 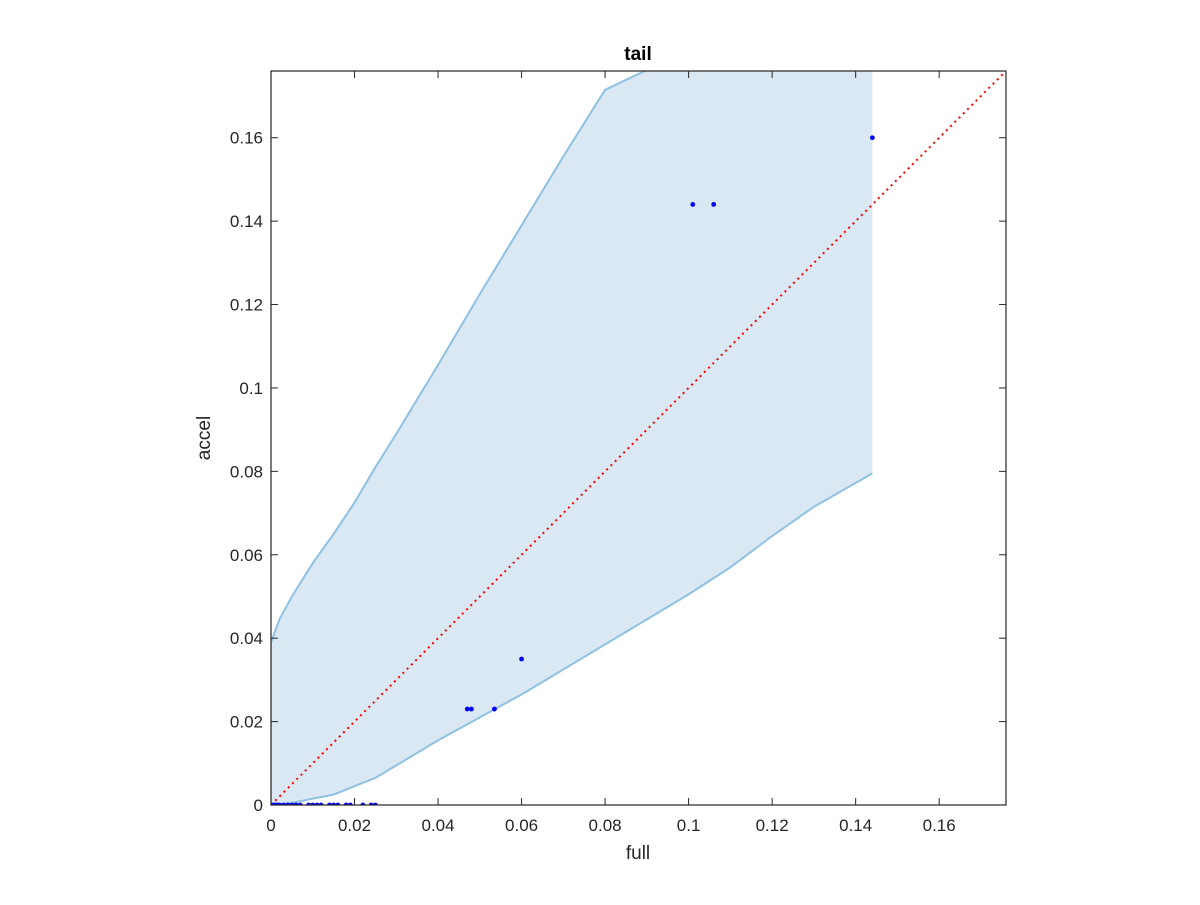 What do you see at coordinates (246, 305) in the screenshot?
I see `y-tick-label: 0.12` at bounding box center [246, 305].